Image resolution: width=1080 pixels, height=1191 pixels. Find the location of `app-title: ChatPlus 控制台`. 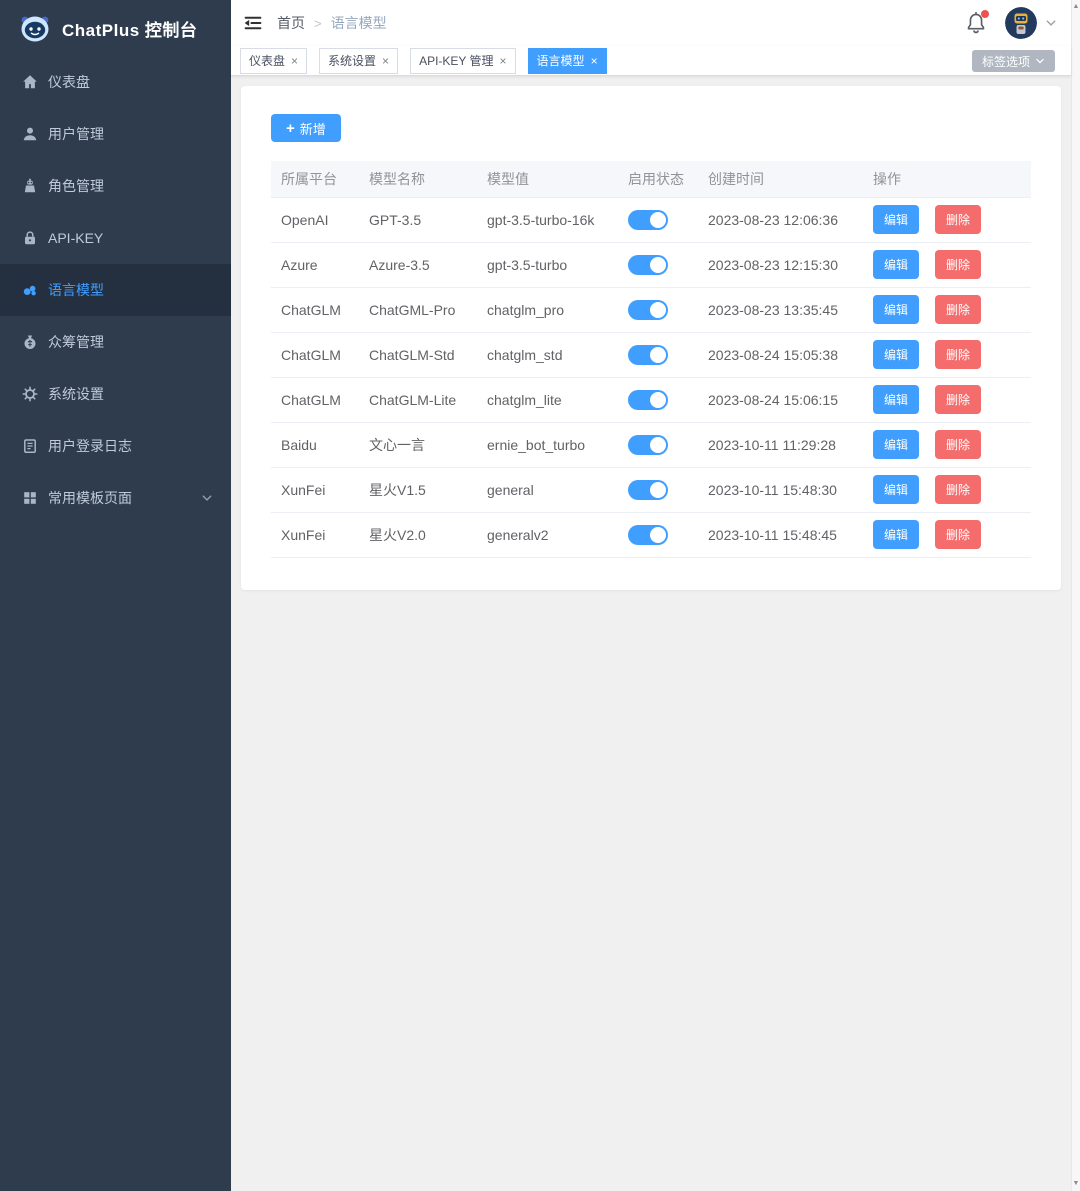

app-title: ChatPlus 控制台 is located at coordinates (130, 30).